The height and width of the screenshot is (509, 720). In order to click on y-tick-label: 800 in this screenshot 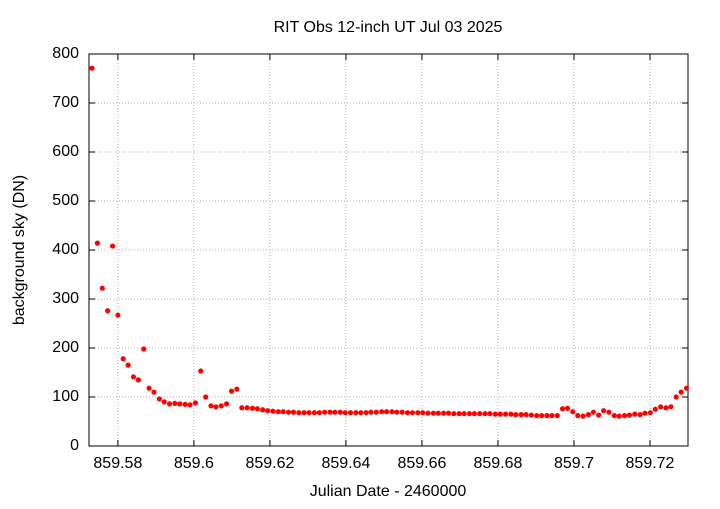, I will do `click(65, 53)`.